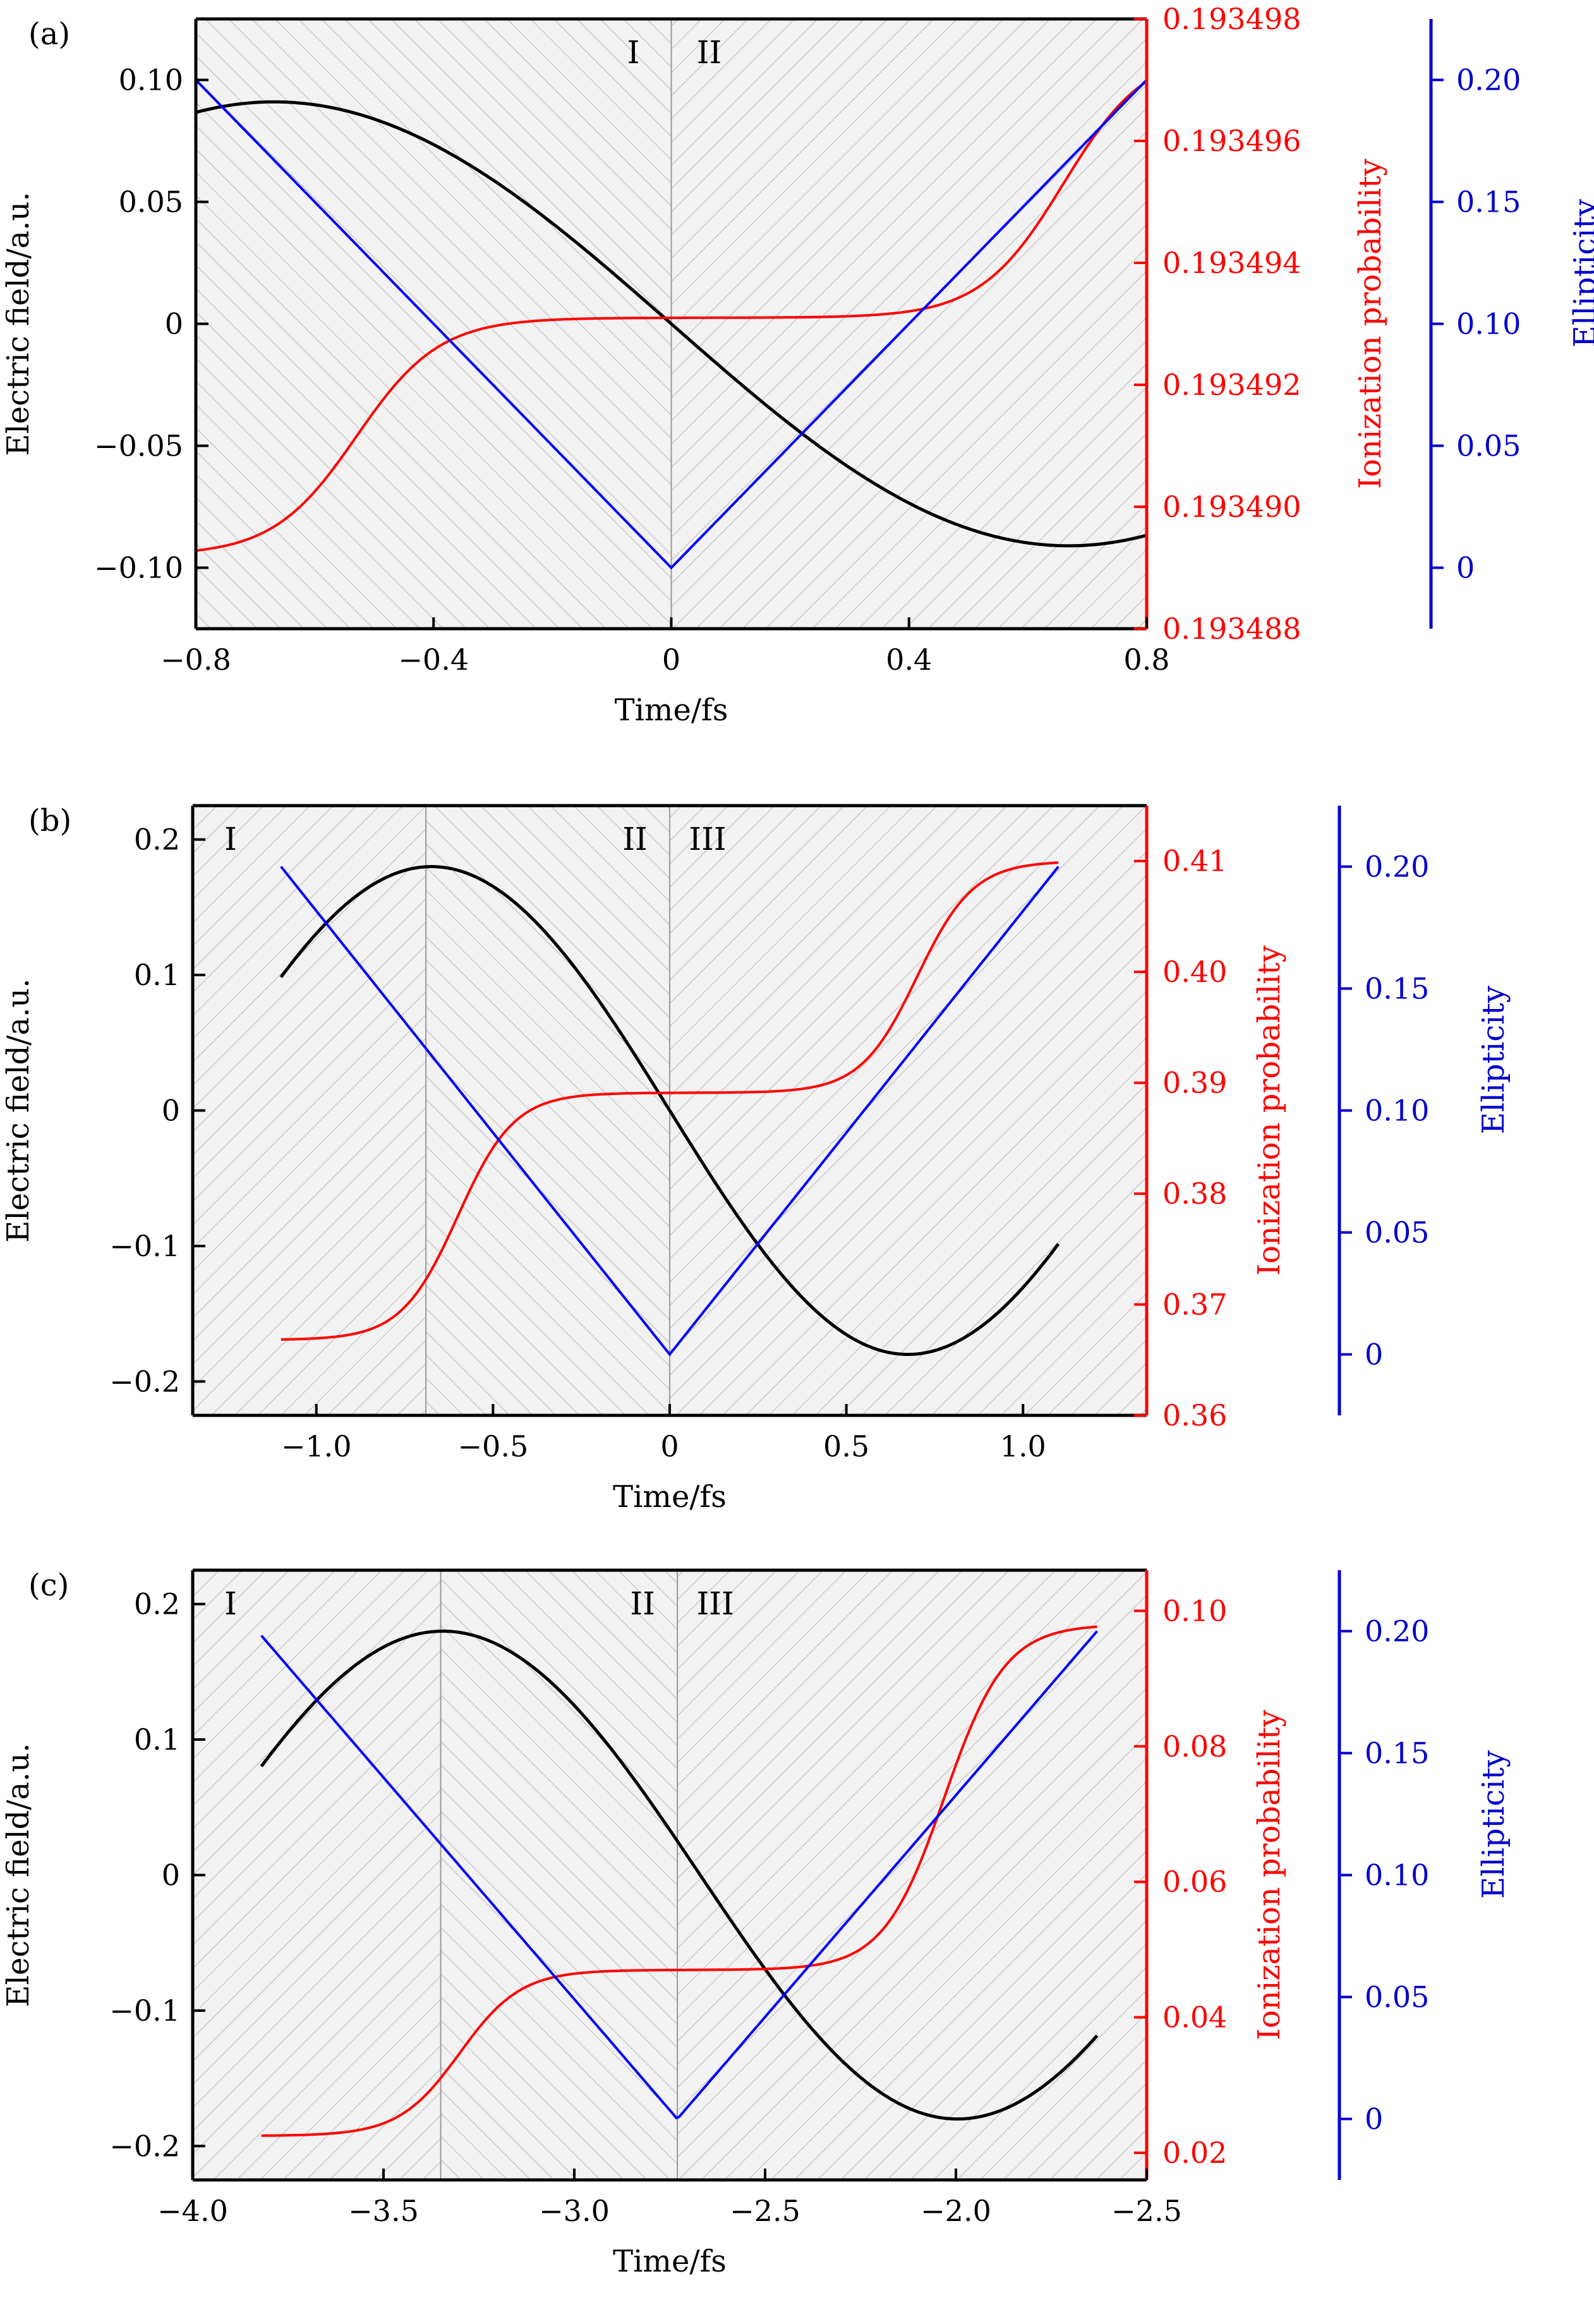 This screenshot has width=1594, height=2324. Describe the element at coordinates (1194, 861) in the screenshot. I see `y2-tick-label: 0.41` at that location.